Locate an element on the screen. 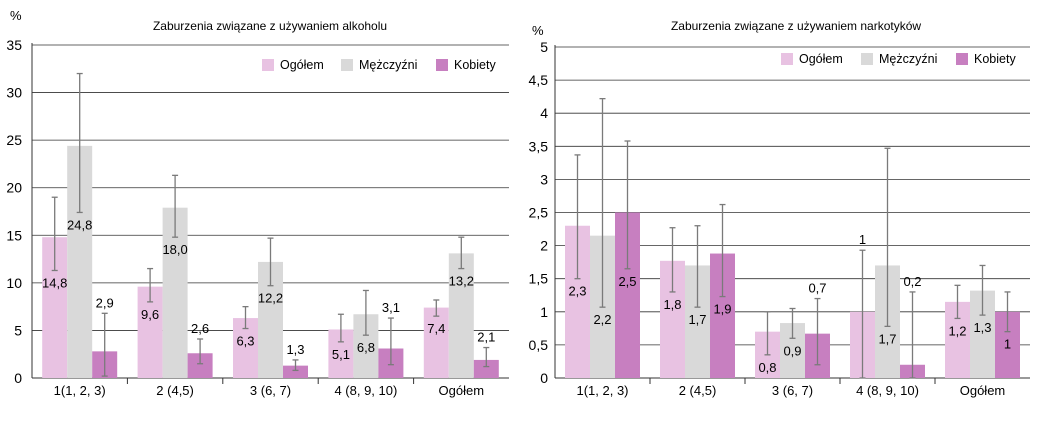 This screenshot has height=423, width=1043. data-label: 1,9 is located at coordinates (722, 309).